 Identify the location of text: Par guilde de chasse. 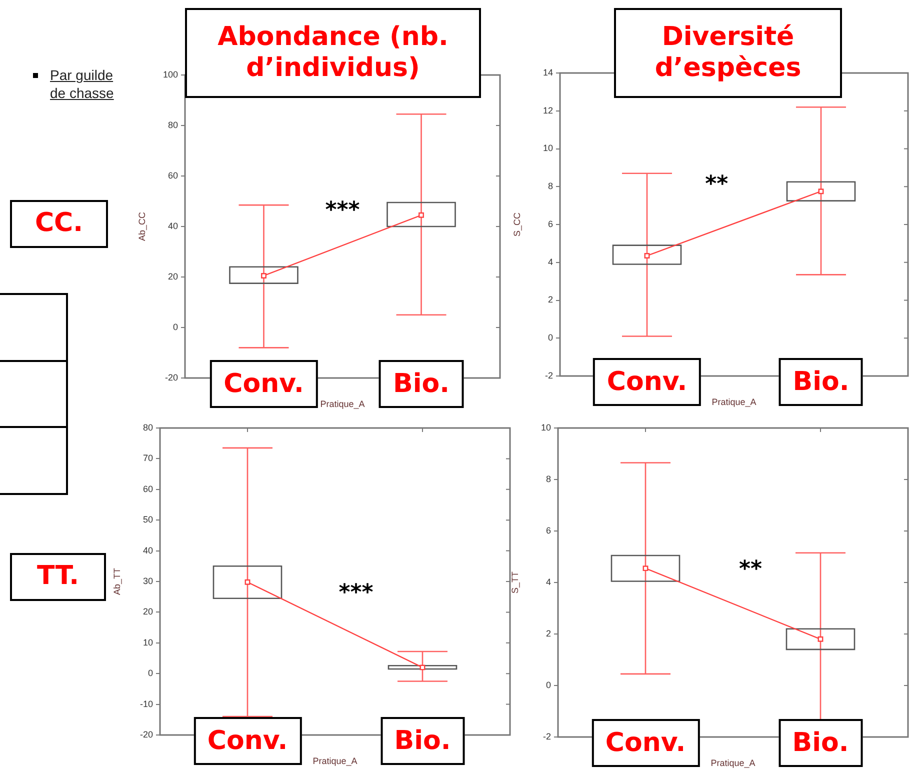
(82, 84).